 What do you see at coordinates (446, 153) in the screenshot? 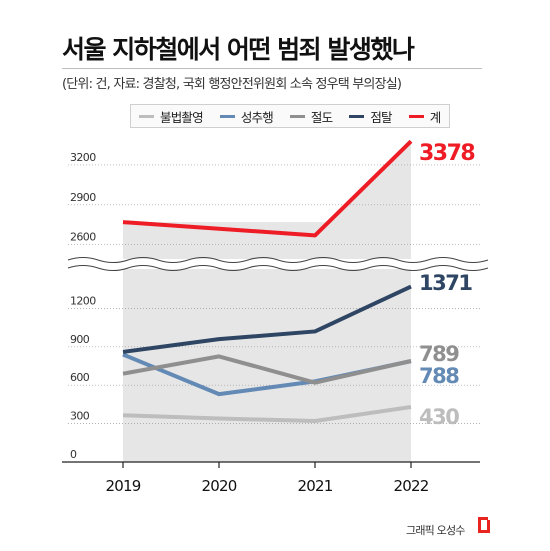
I see `data-label: 3378` at bounding box center [446, 153].